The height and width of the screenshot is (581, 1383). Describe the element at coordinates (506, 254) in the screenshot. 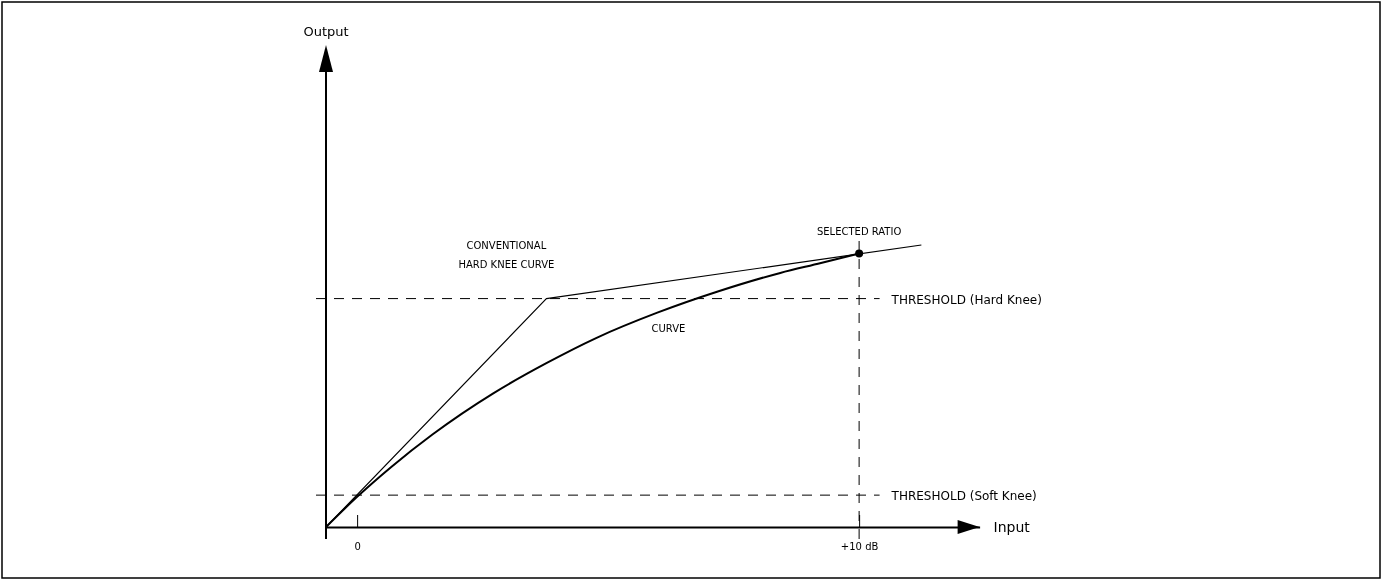

I see `text: CONVENTIONAL HARD KNEE CURVE` at that location.